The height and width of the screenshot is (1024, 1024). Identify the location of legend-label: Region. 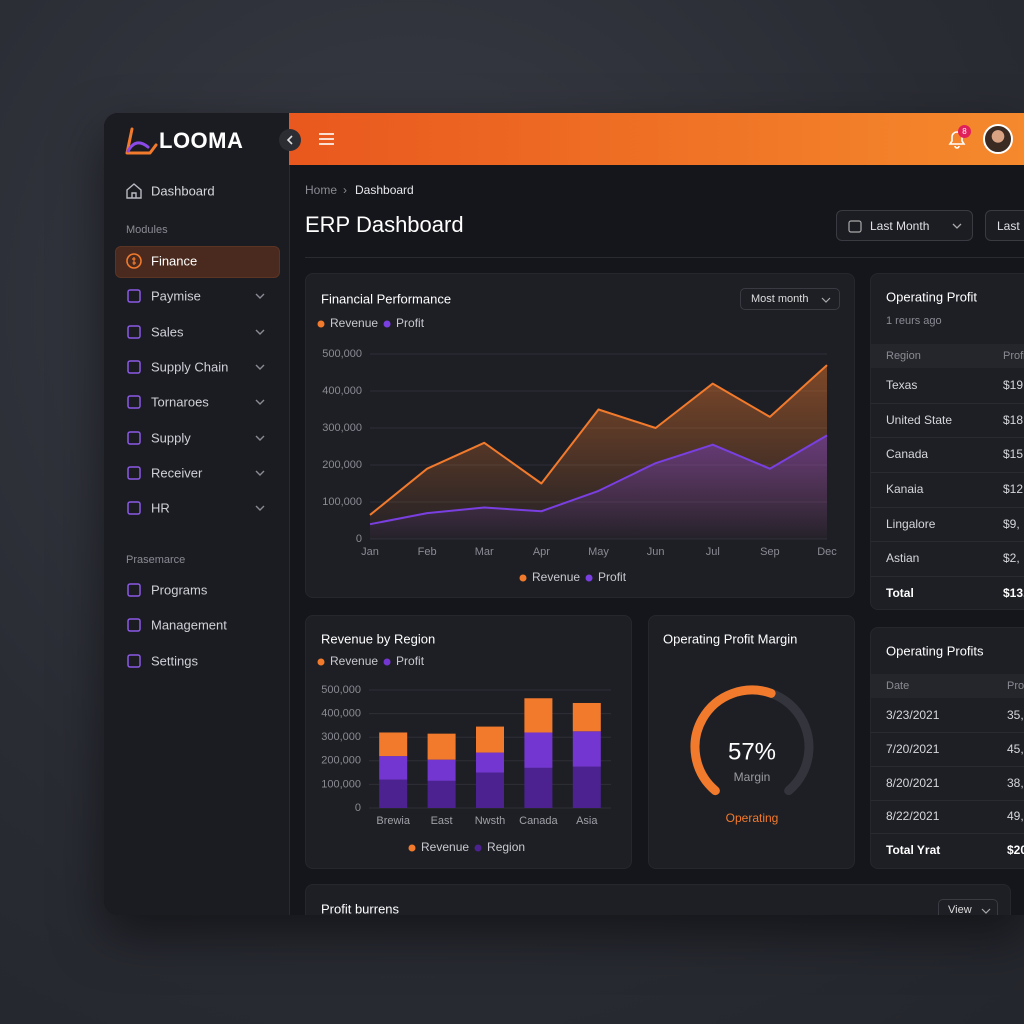
(506, 847).